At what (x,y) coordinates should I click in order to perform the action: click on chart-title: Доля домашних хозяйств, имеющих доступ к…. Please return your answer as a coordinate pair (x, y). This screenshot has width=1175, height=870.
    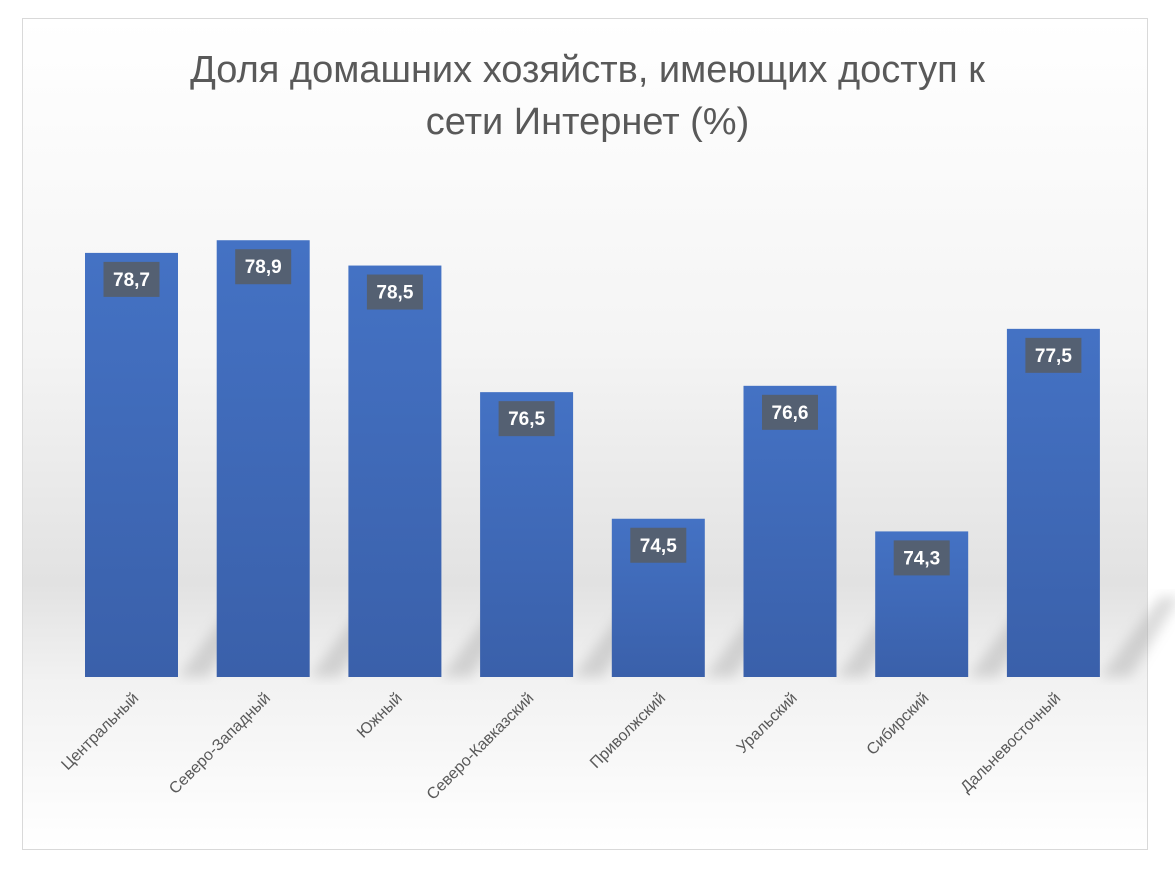
    Looking at the image, I should click on (587, 96).